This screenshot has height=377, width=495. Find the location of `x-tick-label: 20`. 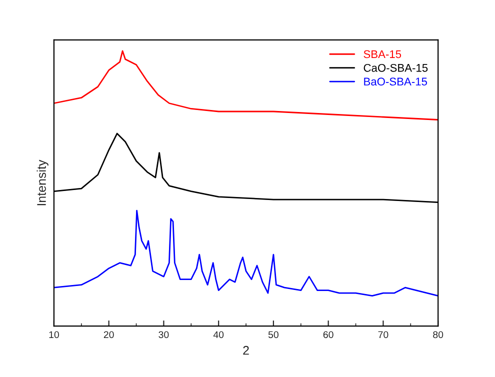

x-tick-label: 20 is located at coordinates (109, 334).